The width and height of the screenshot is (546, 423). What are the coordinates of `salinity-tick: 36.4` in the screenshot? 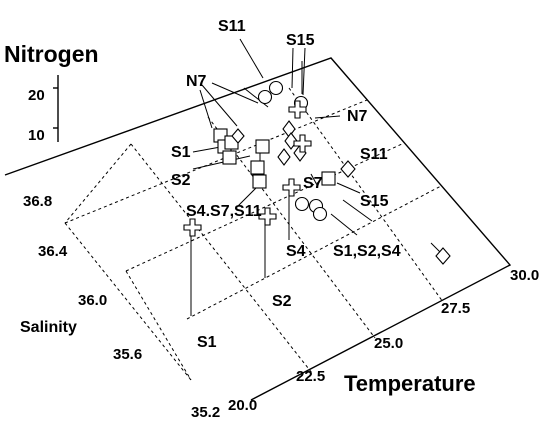 It's located at (53, 251).